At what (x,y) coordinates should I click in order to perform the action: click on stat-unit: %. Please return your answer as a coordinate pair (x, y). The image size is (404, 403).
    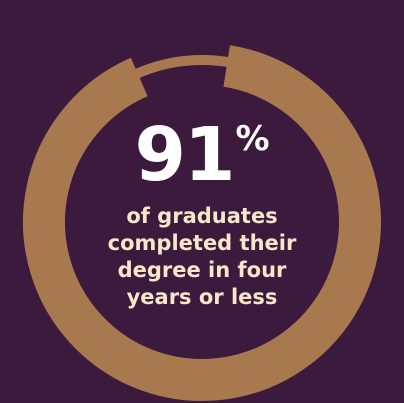
    Looking at the image, I should click on (252, 139).